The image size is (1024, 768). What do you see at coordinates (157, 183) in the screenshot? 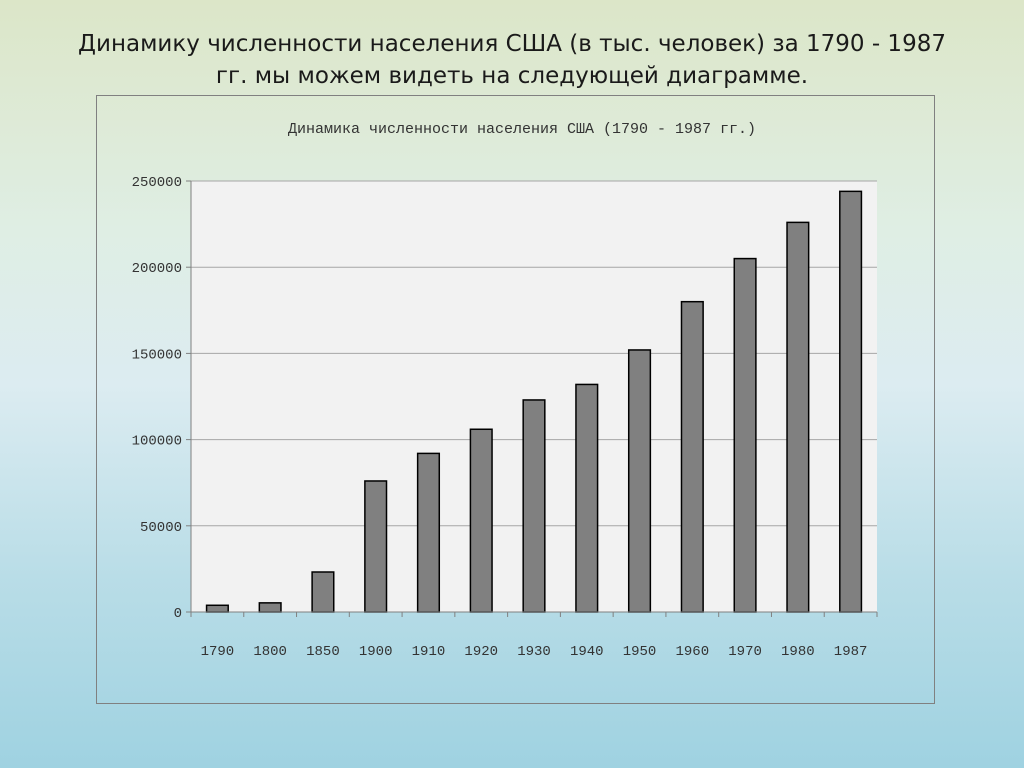
I see `y-tick-label: 250000` at bounding box center [157, 183].